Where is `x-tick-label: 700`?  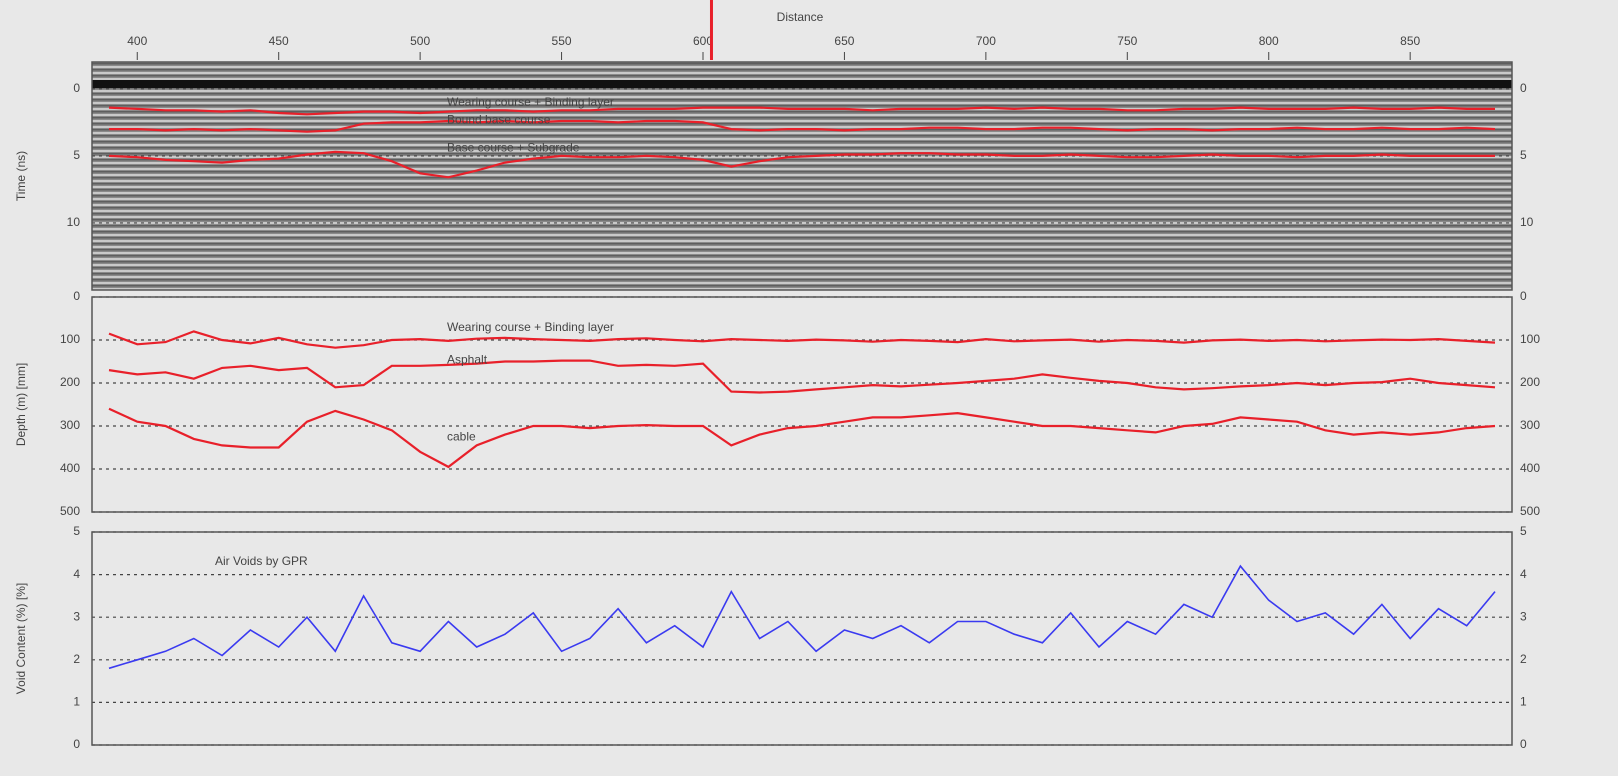 x-tick-label: 700 is located at coordinates (986, 41).